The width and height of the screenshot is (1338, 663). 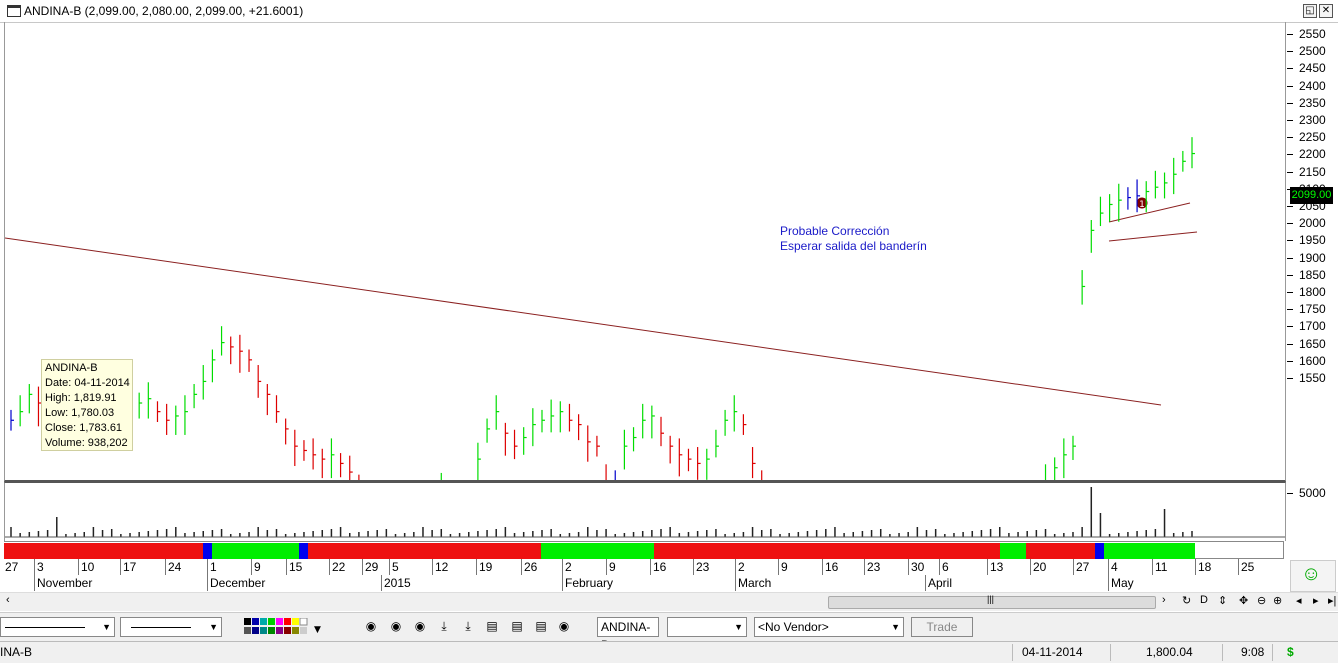 I want to click on price-axis-tick: 2200, so click(x=1306, y=154).